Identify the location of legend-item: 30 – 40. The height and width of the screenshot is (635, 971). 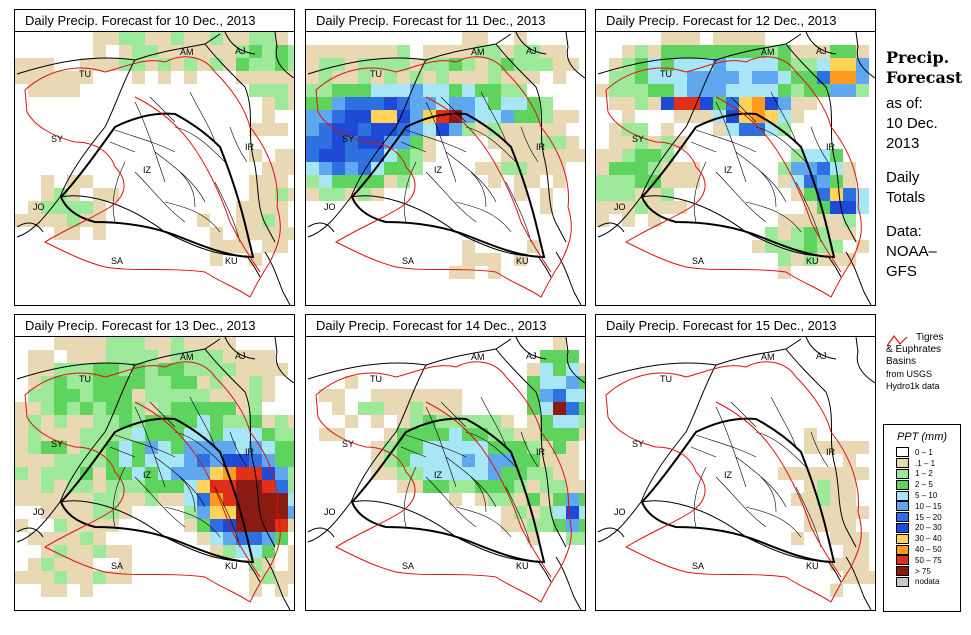
(922, 538).